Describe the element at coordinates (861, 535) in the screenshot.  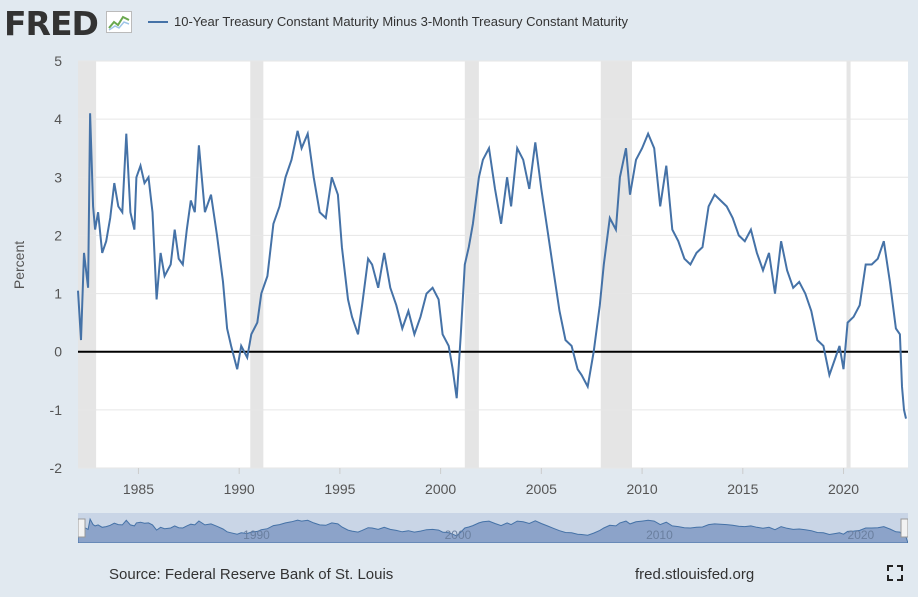
I see `navigator-label: 2020` at that location.